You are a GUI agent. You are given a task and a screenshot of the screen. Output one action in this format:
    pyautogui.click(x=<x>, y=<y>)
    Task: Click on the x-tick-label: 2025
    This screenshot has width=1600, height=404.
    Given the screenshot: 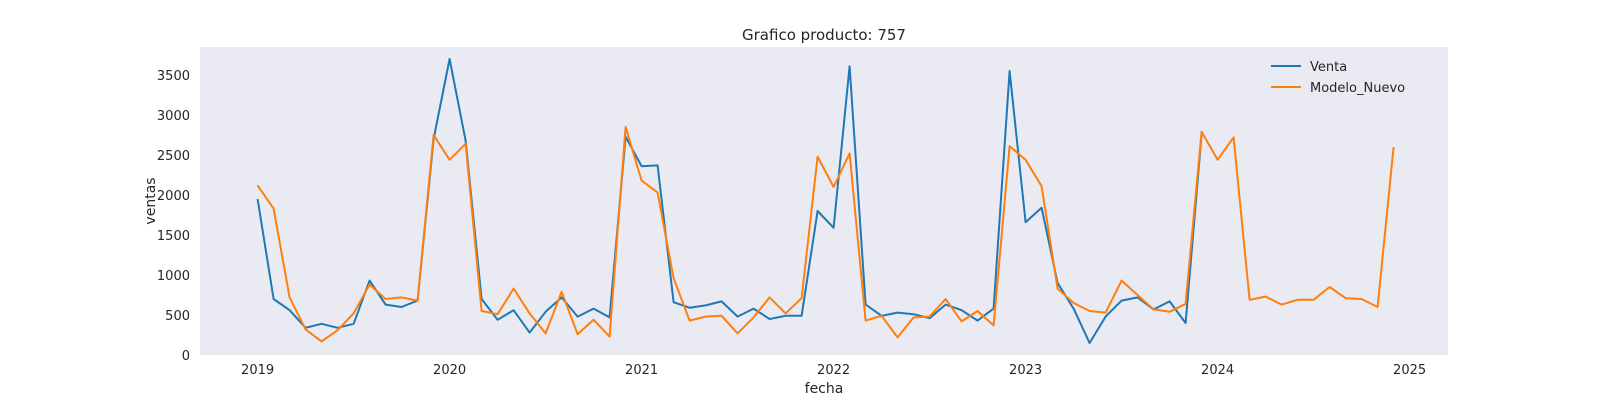 What is the action you would take?
    pyautogui.click(x=1409, y=370)
    